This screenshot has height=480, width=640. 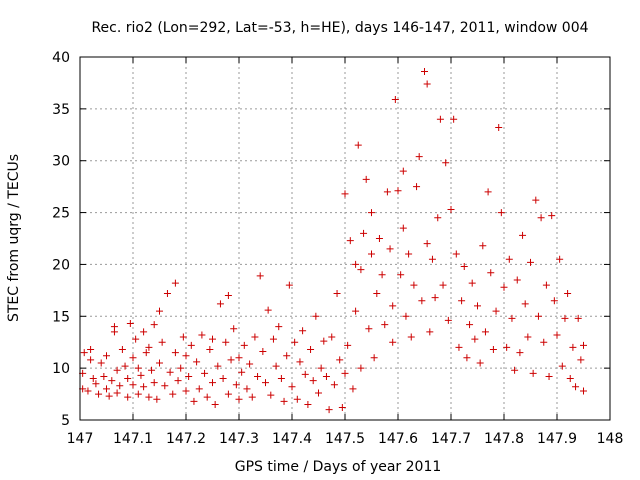 I want to click on y-tick-label: 40, so click(x=61, y=58).